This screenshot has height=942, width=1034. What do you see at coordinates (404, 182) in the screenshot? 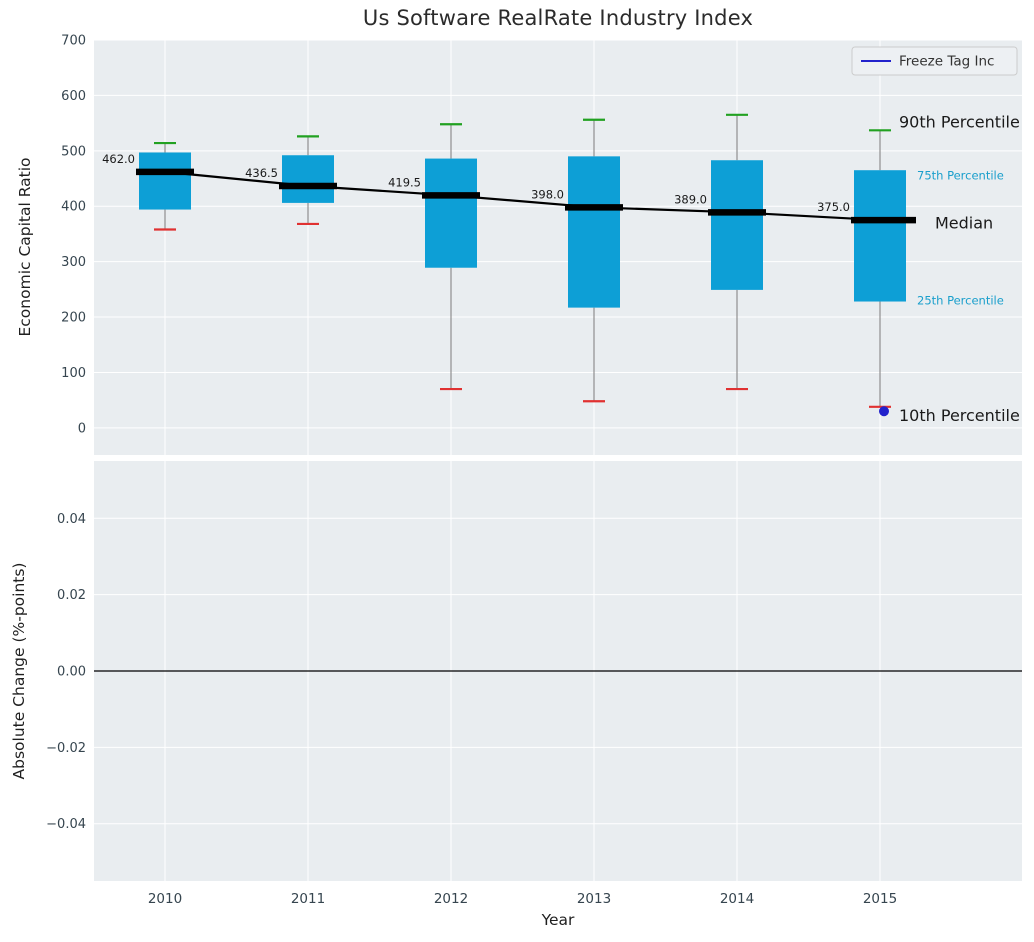
I see `median-value-label: 419.5` at bounding box center [404, 182].